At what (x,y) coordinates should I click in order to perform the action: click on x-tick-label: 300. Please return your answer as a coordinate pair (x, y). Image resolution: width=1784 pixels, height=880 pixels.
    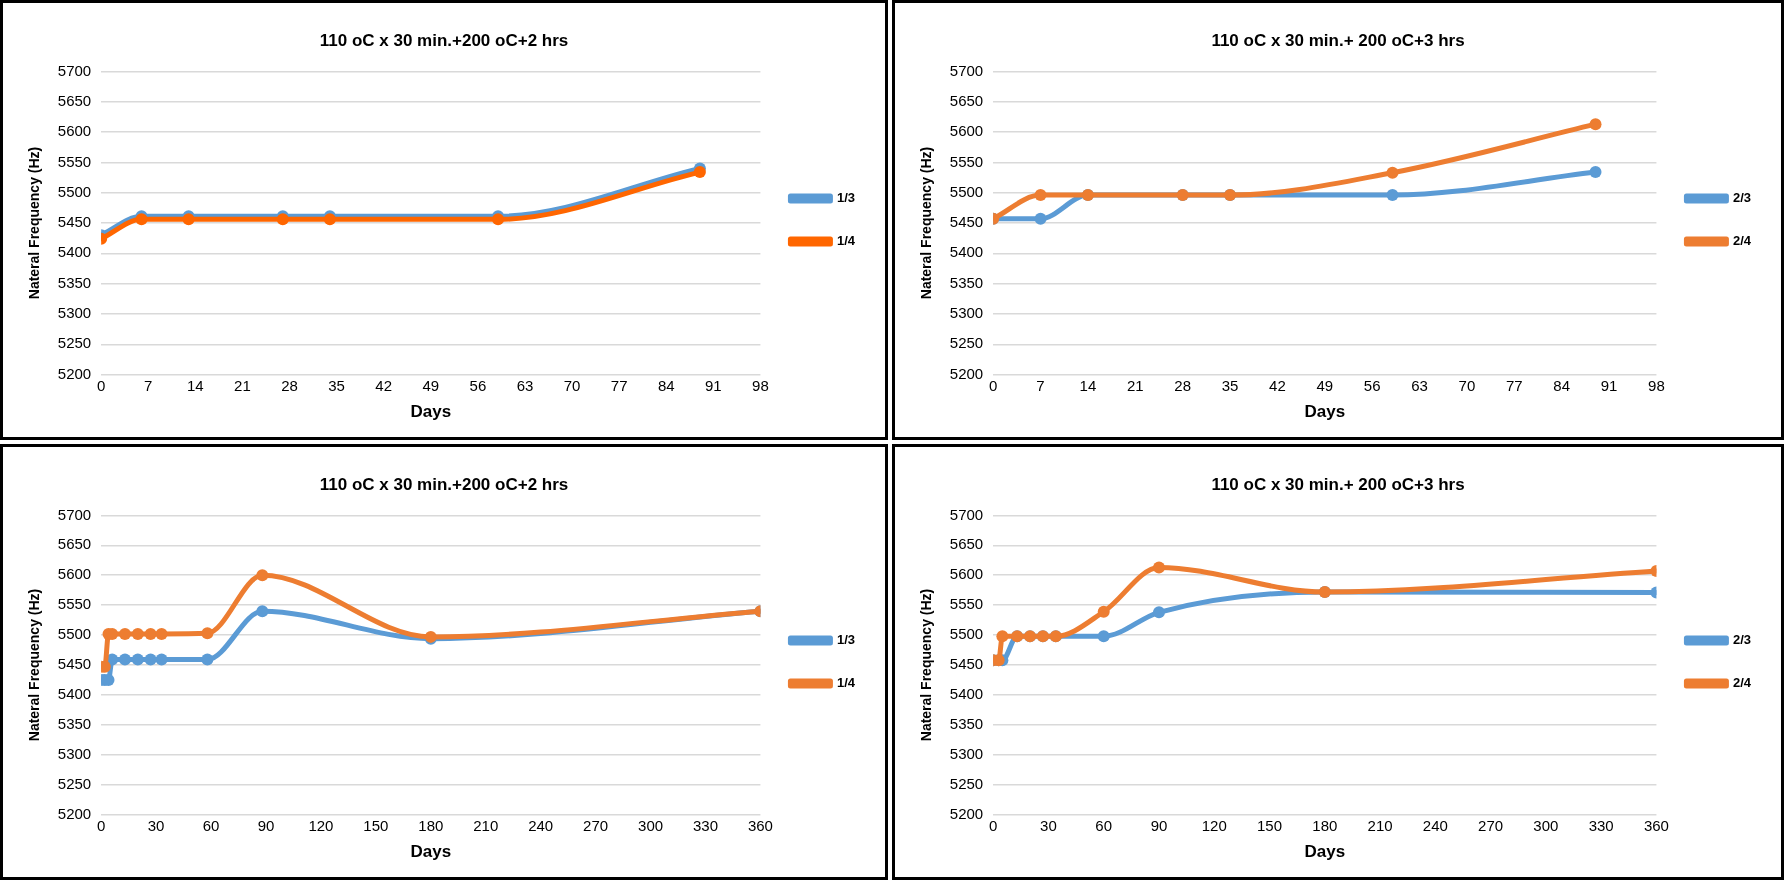
    Looking at the image, I should click on (651, 825).